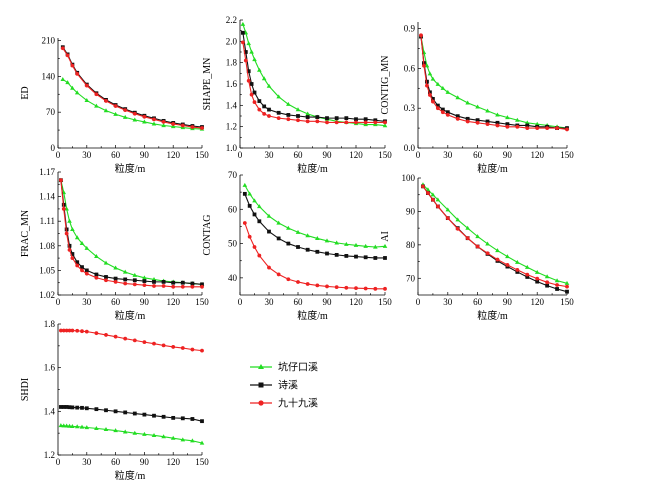 This screenshot has width=650, height=487. I want to click on y-tick-label: 1.11, so click(47, 221).